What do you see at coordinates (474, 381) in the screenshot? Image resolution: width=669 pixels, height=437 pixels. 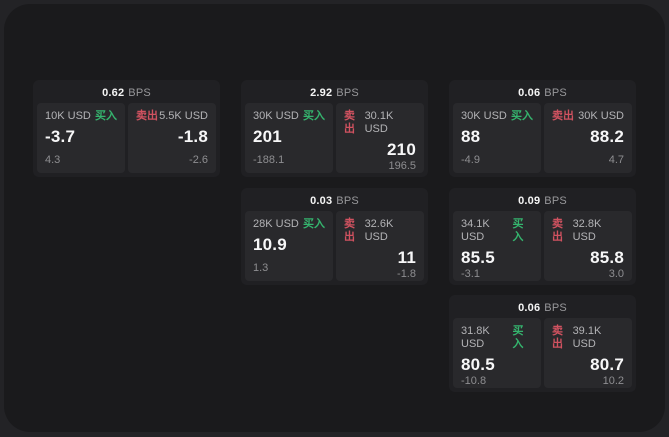 I see `buy-change: -10.8` at bounding box center [474, 381].